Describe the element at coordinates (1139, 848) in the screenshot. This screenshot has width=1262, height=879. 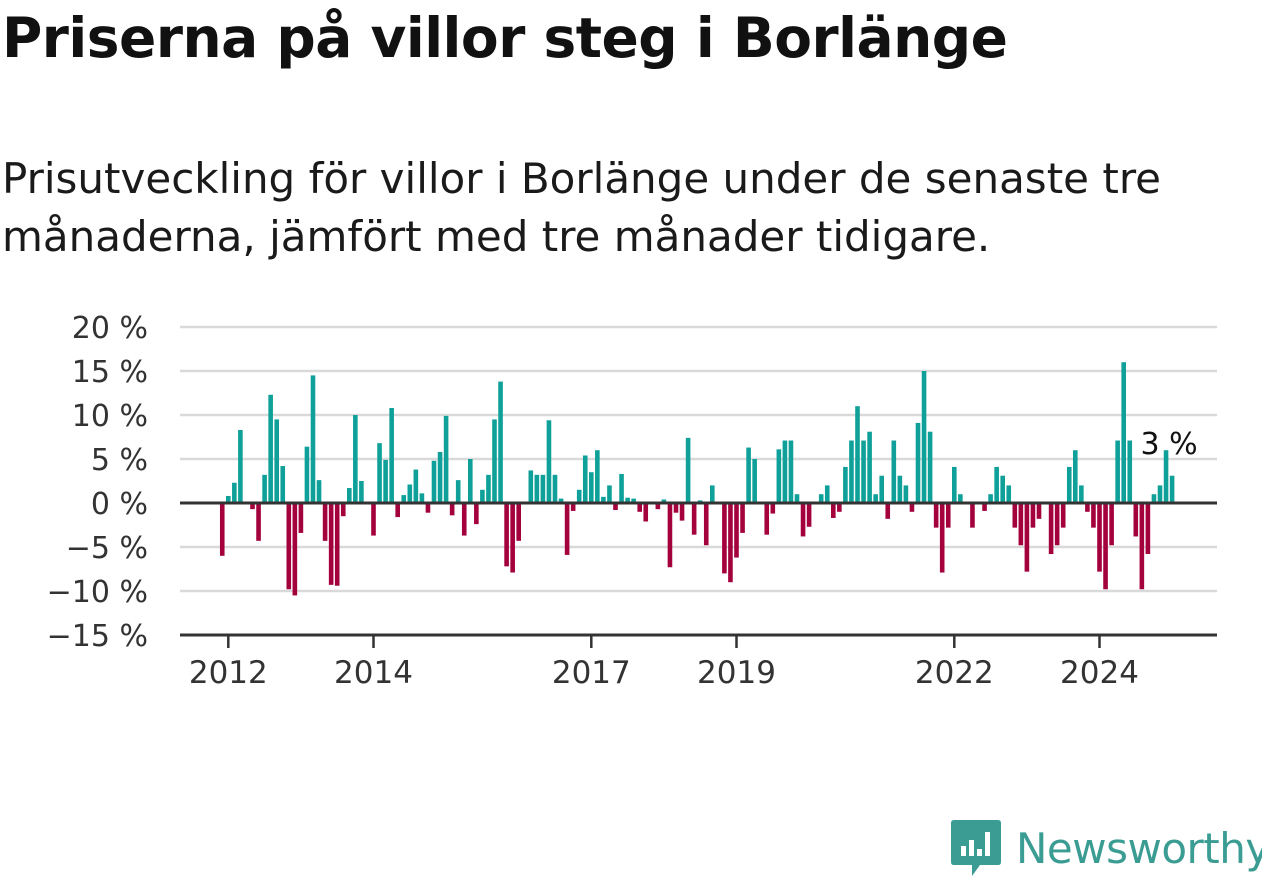
I see `brand-name: Newsworthy` at that location.